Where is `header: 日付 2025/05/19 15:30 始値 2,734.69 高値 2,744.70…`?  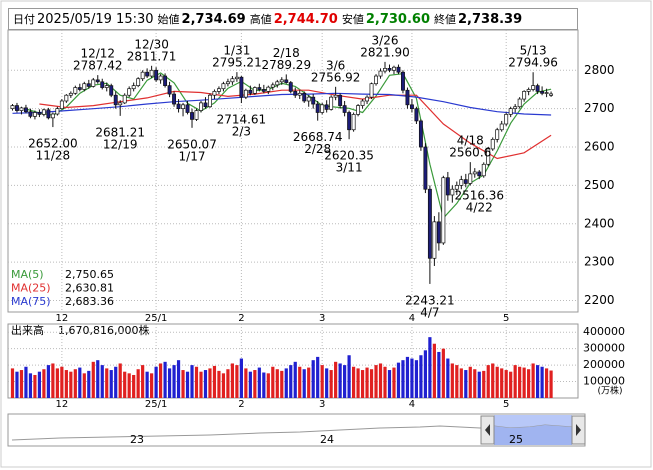 header: 日付 2025/05/19 15:30 始値 2,734.69 高値 2,744.70… is located at coordinates (293, 19).